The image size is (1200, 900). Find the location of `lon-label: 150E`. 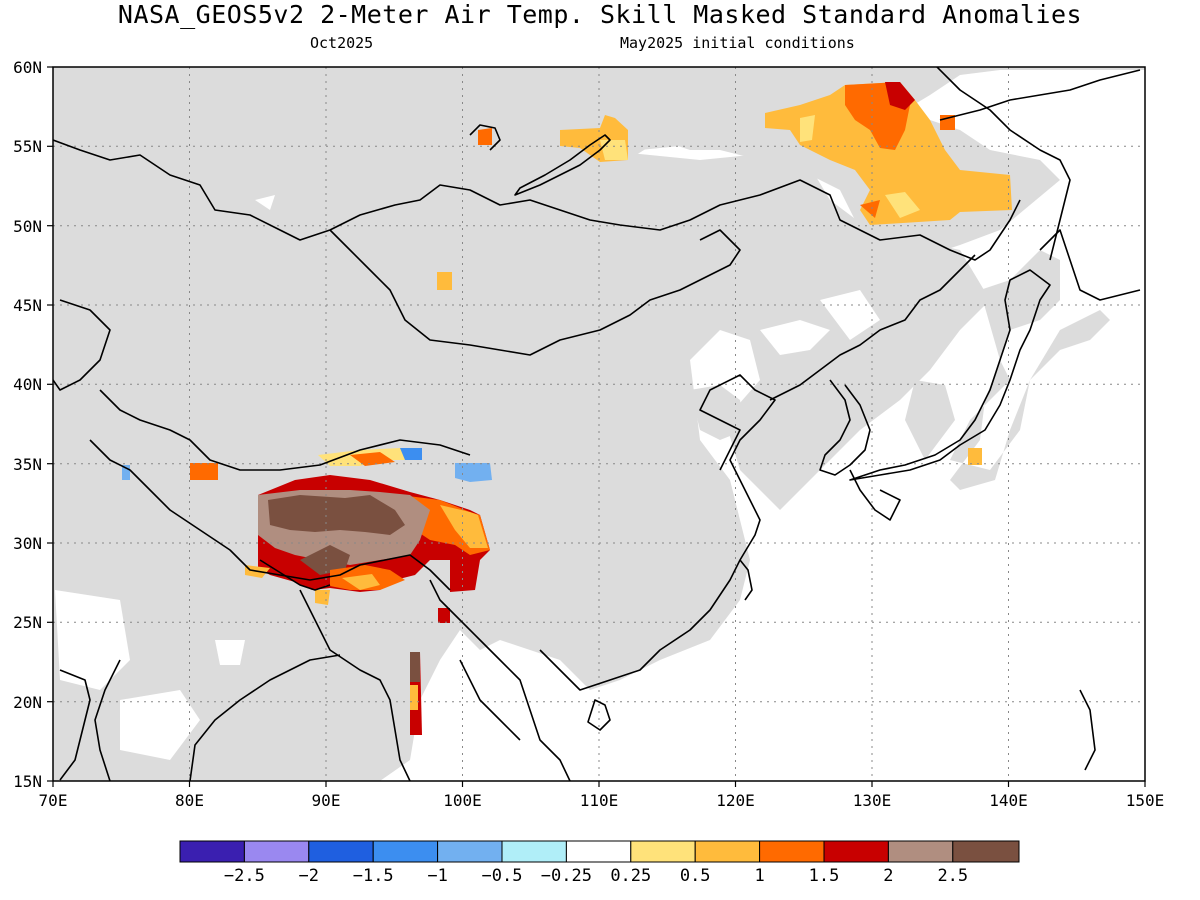

lon-label: 150E is located at coordinates (1145, 800).